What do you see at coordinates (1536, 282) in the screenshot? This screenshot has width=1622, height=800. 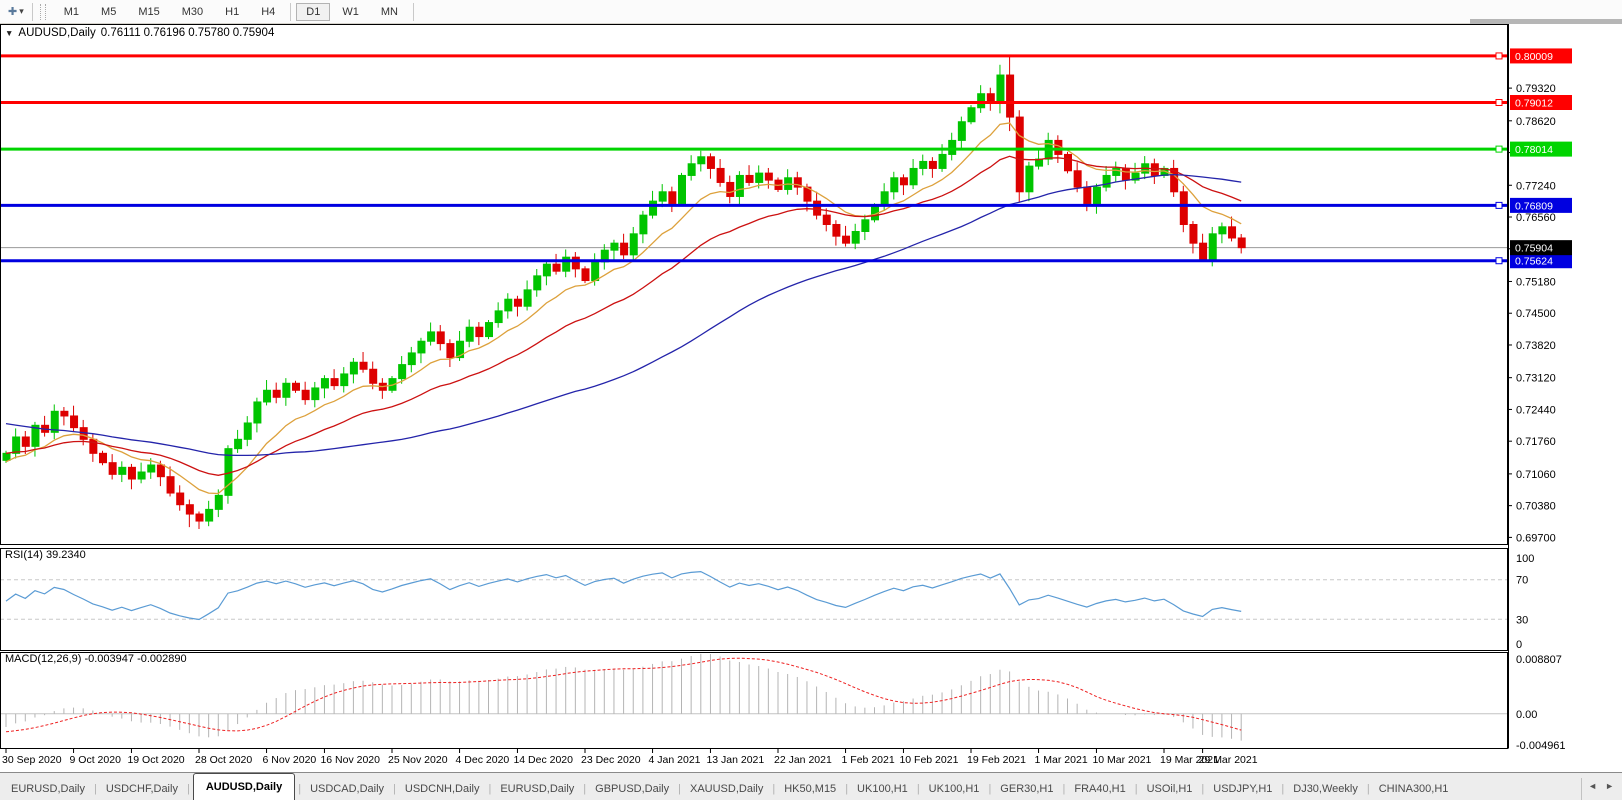 I see `price-tick-label: 0.75180` at bounding box center [1536, 282].